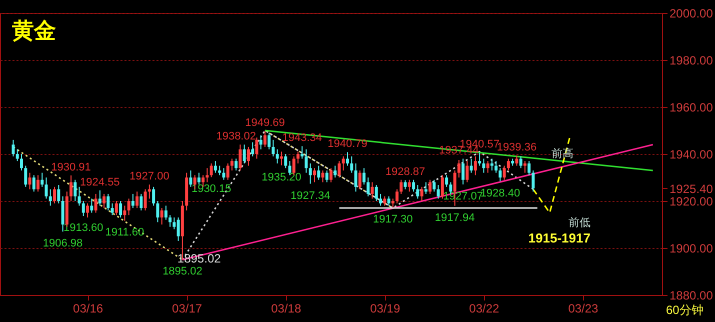 Image resolution: width=715 pixels, height=322 pixels. Describe the element at coordinates (563, 153) in the screenshot. I see `annotation: 前高` at that location.